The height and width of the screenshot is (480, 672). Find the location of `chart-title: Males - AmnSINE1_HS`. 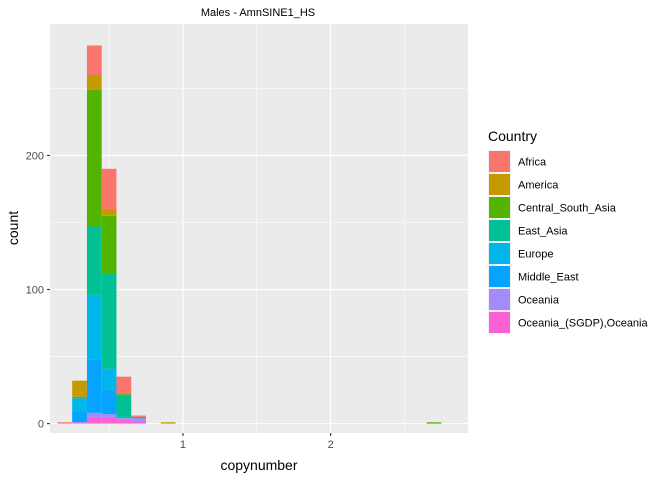

chart-title: Males - AmnSINE1_HS is located at coordinates (258, 13).